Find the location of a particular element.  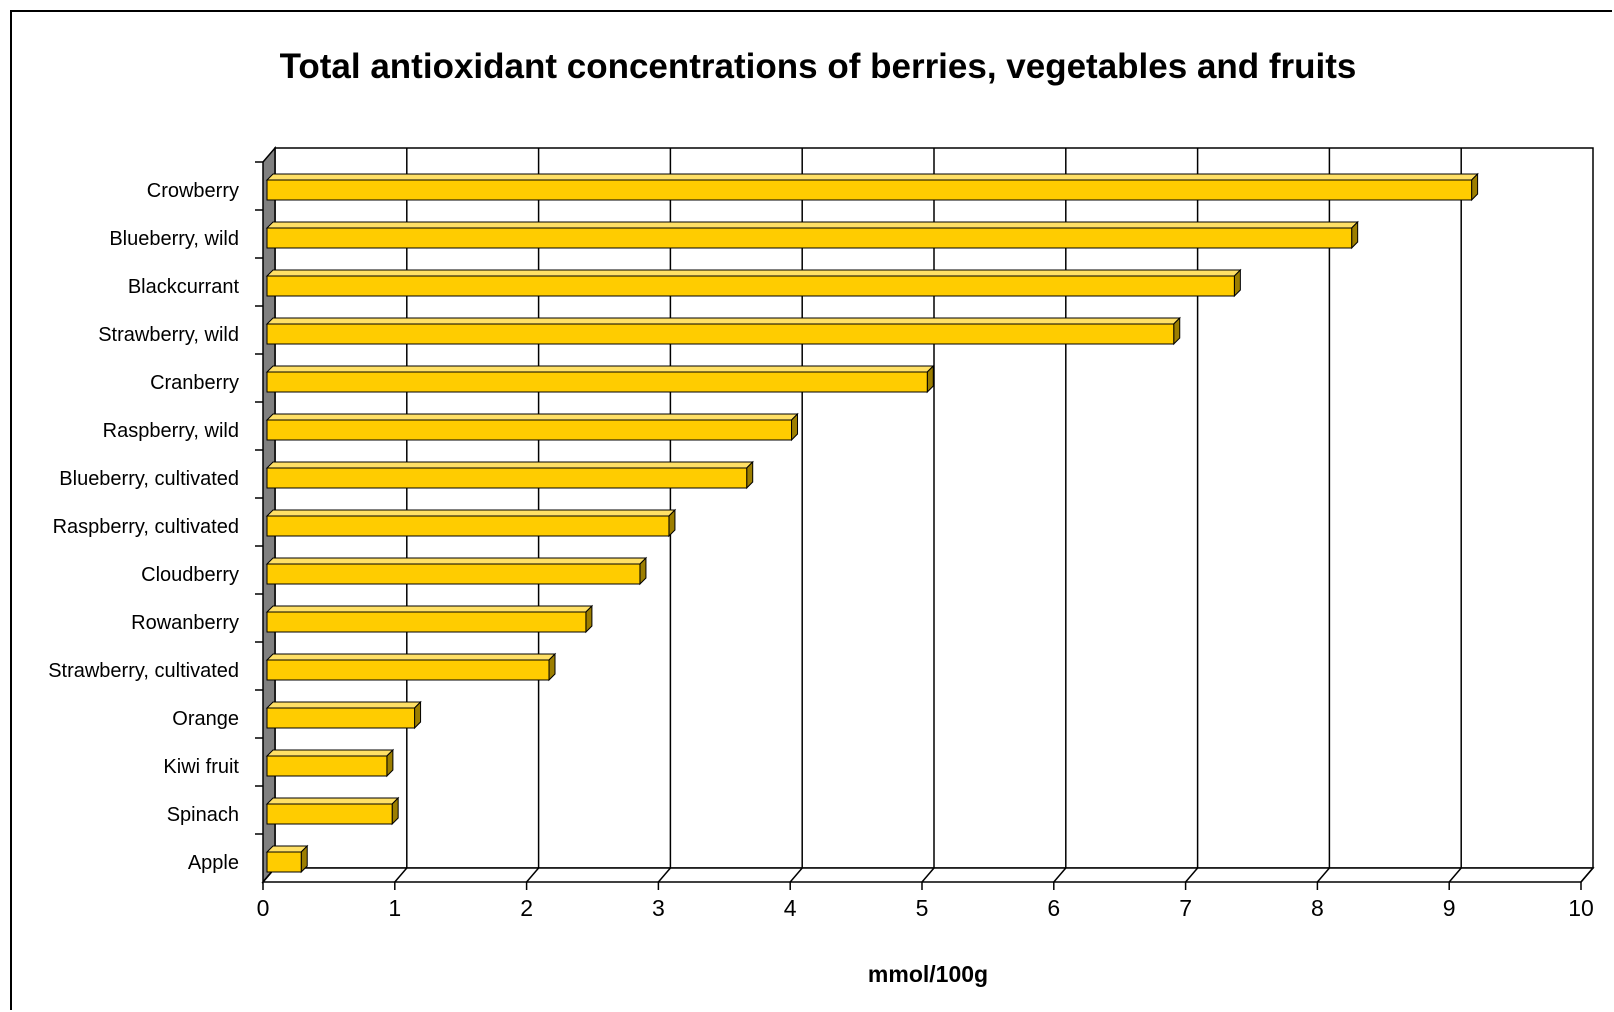

x-tick-label: 9 is located at coordinates (1449, 908).